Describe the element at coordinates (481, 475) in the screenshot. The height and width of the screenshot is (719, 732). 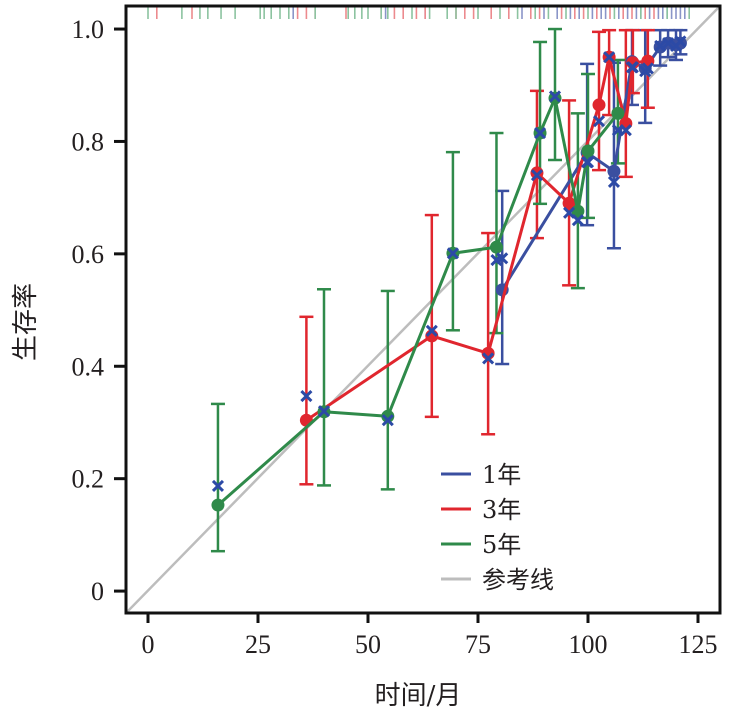
I see `legend-item: 1年` at that location.